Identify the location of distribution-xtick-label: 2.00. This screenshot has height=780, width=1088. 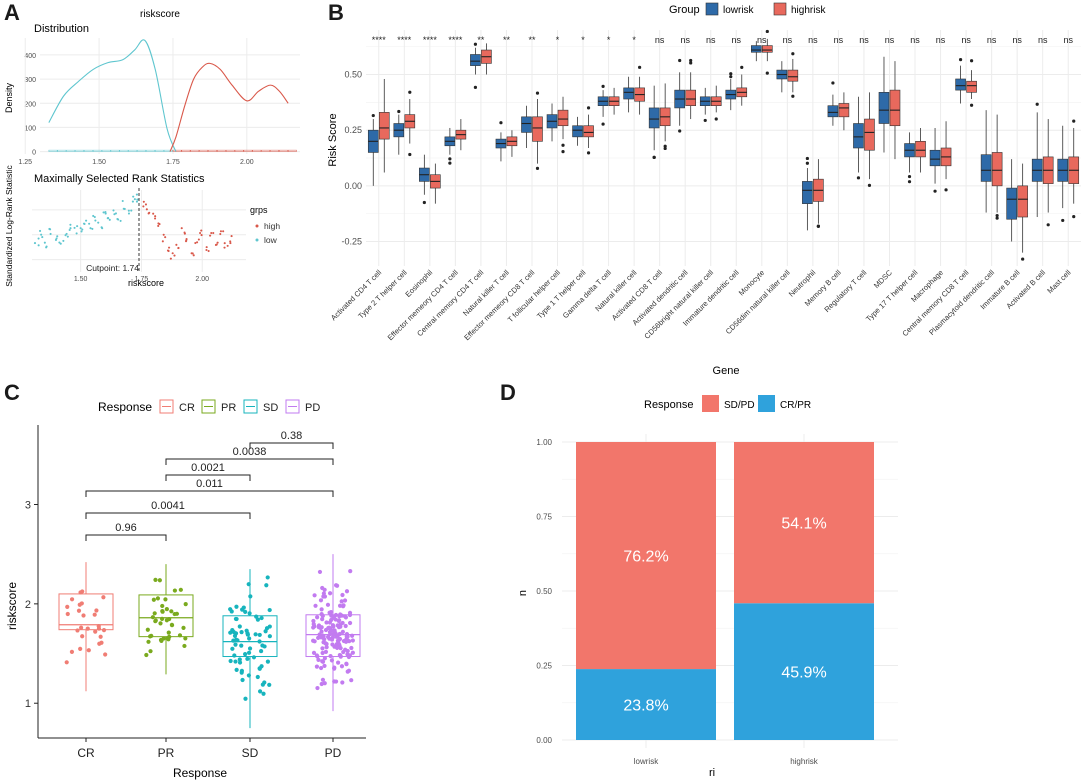
(247, 162).